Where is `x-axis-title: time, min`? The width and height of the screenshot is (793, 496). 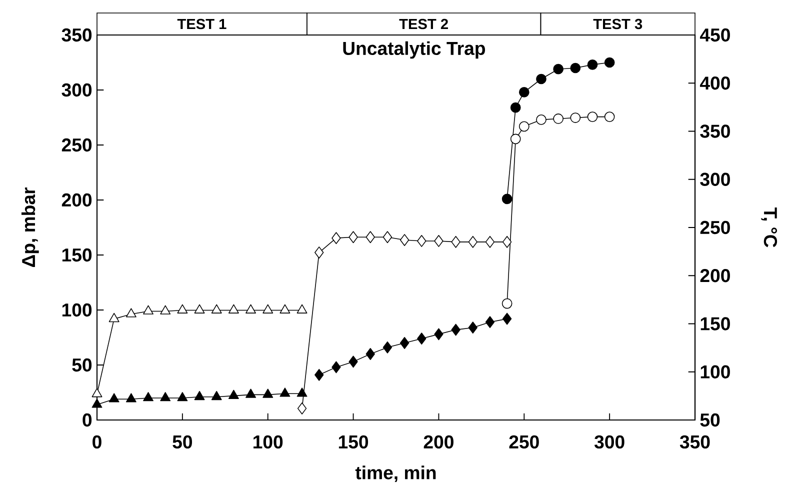 x-axis-title: time, min is located at coordinates (395, 474).